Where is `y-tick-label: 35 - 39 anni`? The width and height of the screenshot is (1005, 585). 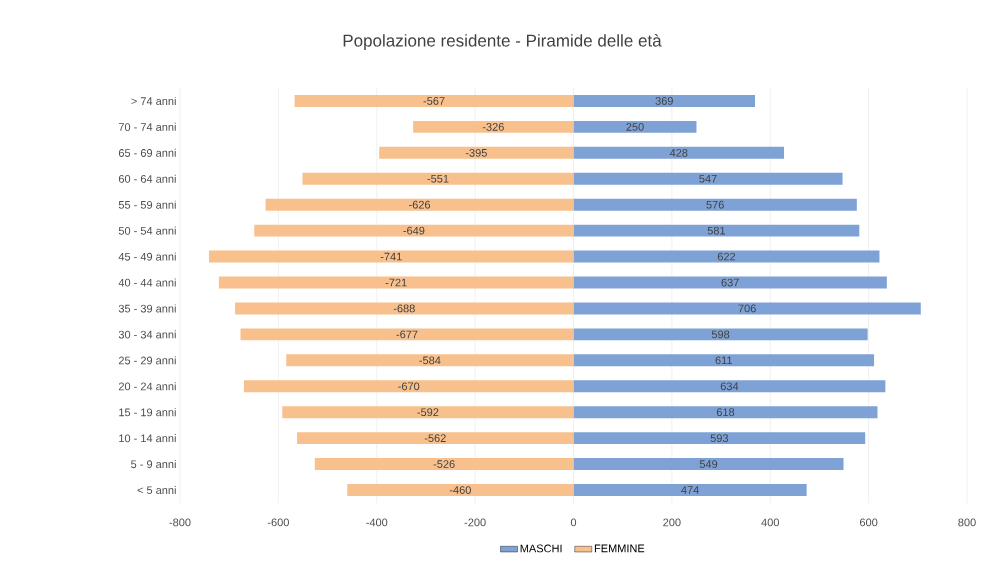
y-tick-label: 35 - 39 anni is located at coordinates (147, 308).